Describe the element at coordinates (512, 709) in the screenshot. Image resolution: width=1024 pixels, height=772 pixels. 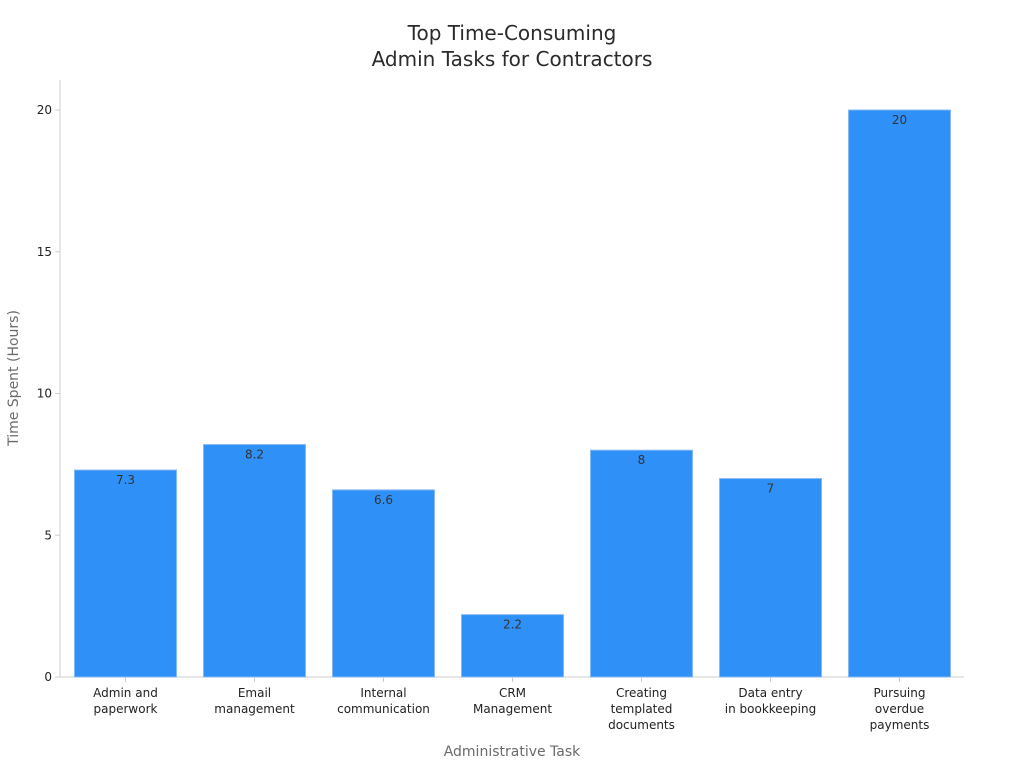
I see `x-tick-label-line: Management` at that location.